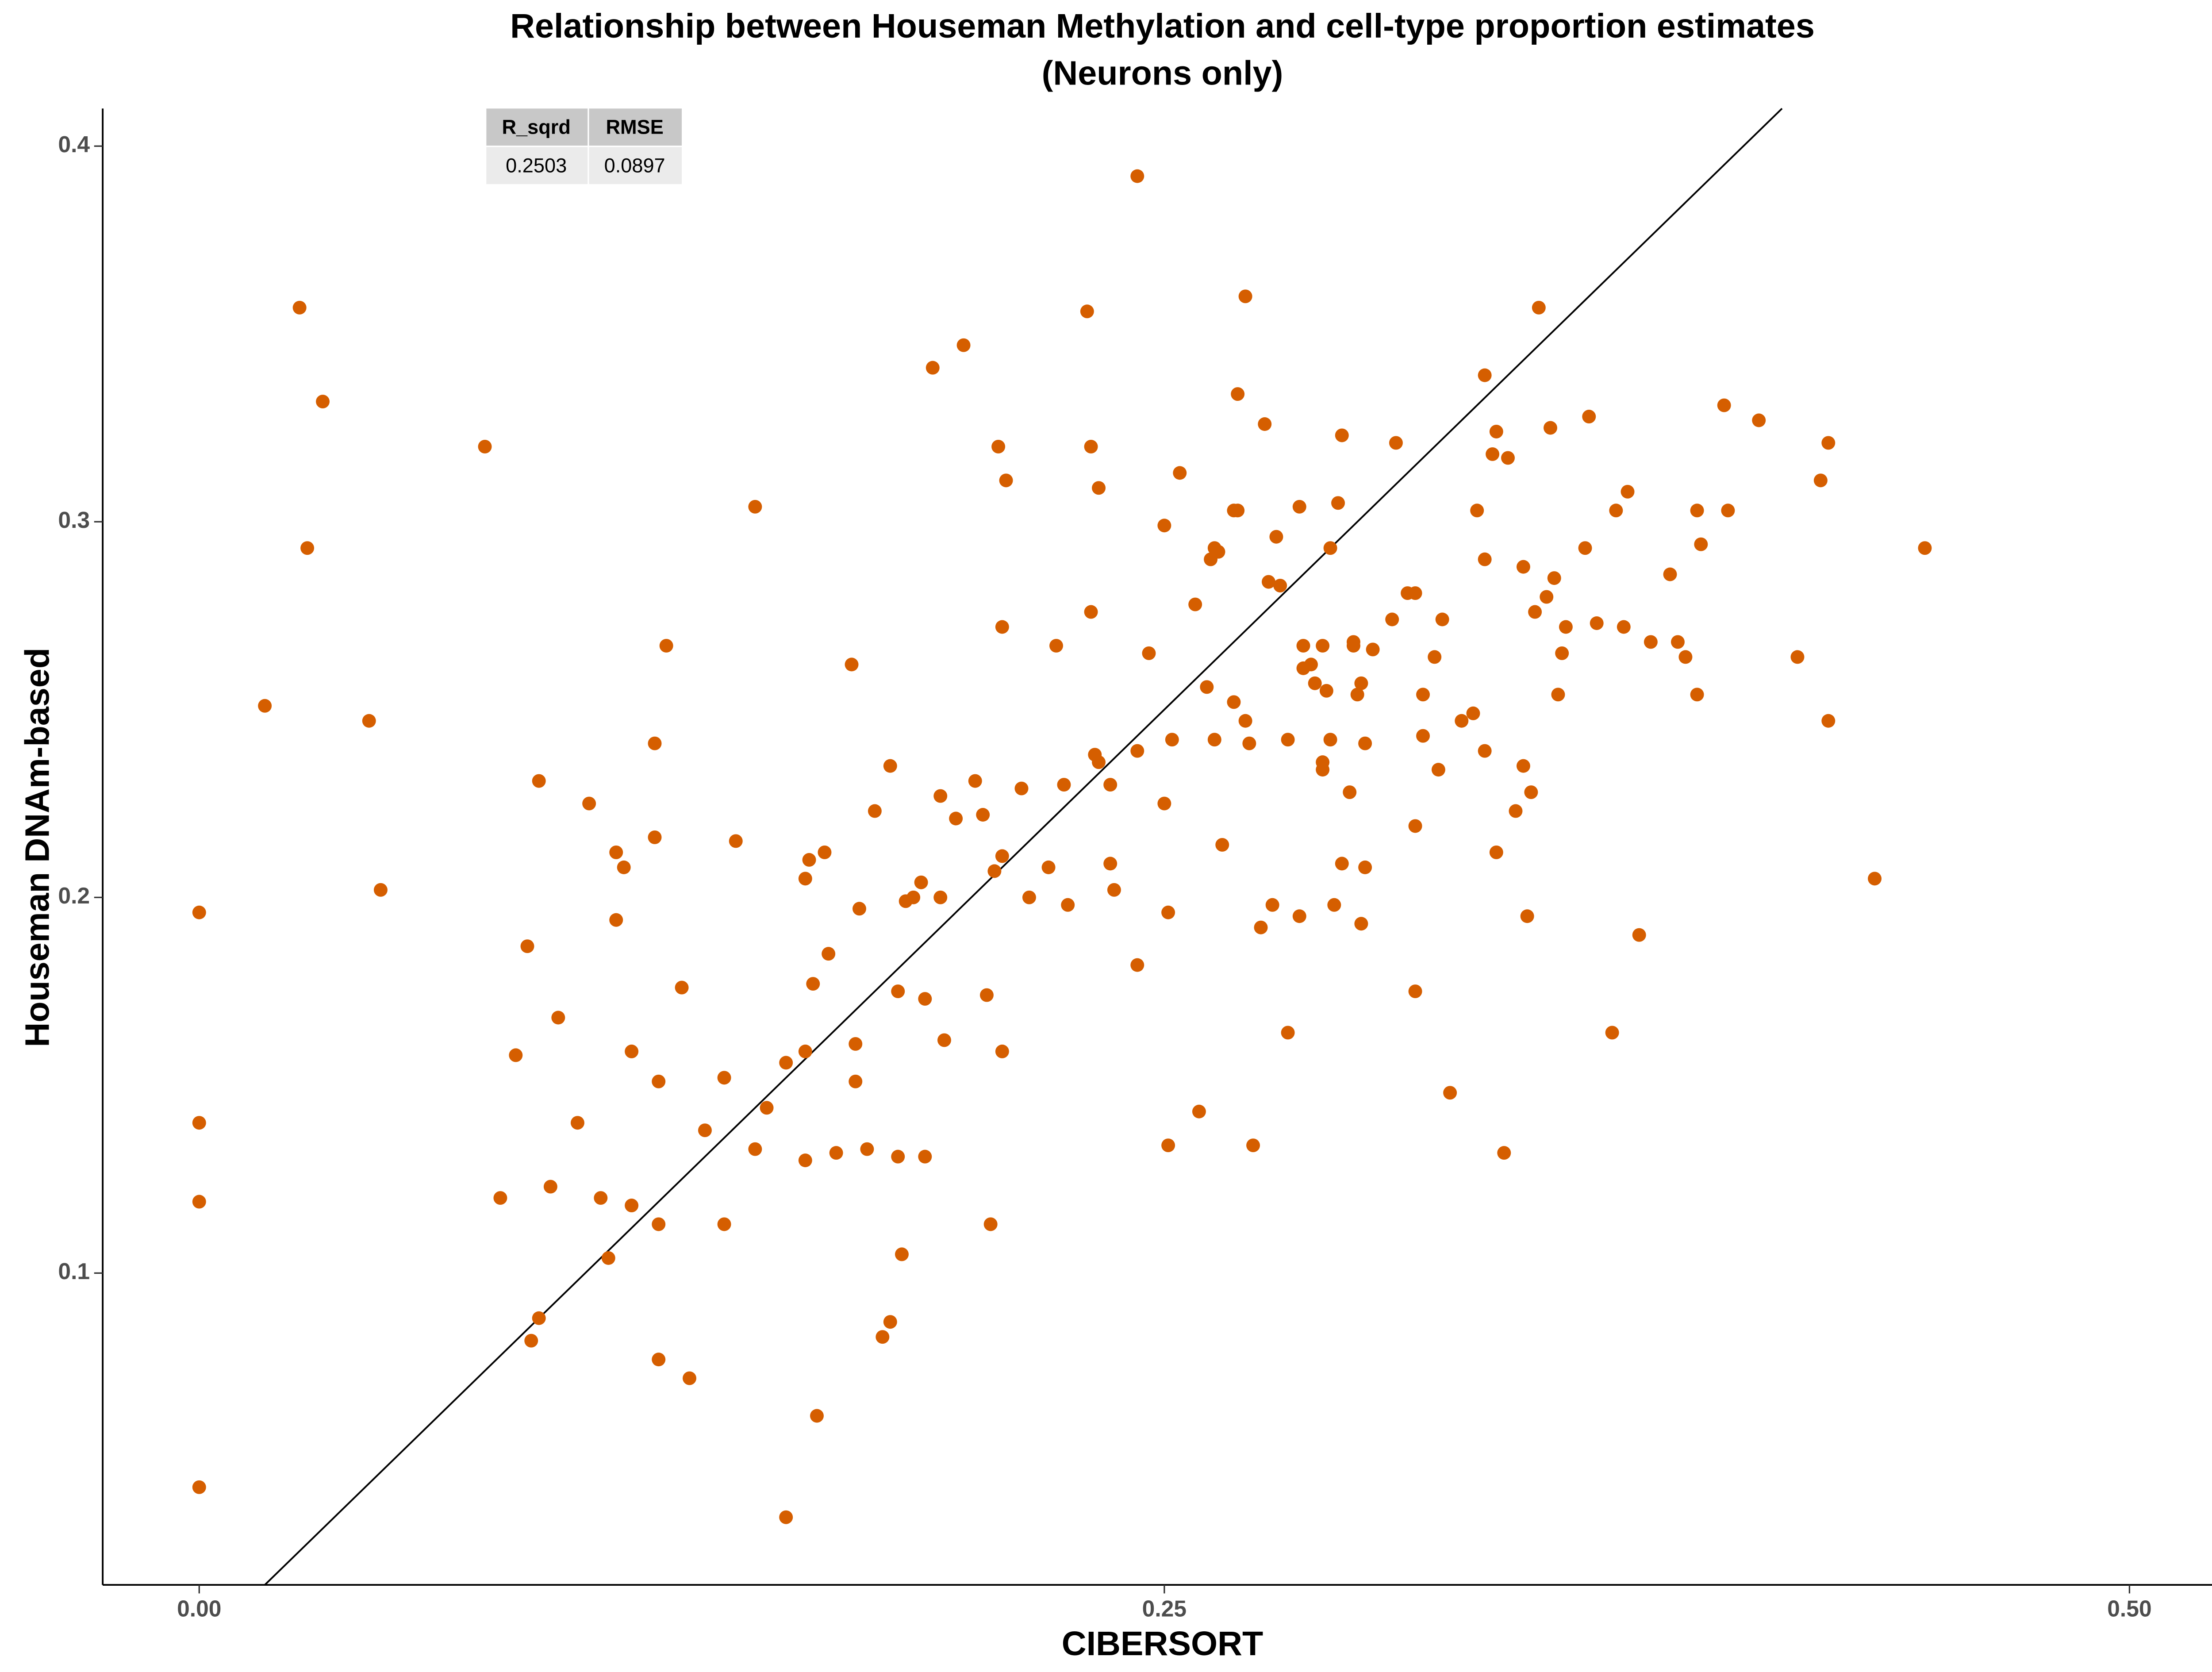 This screenshot has width=2212, height=1672. I want to click on table-cell, so click(537, 165).